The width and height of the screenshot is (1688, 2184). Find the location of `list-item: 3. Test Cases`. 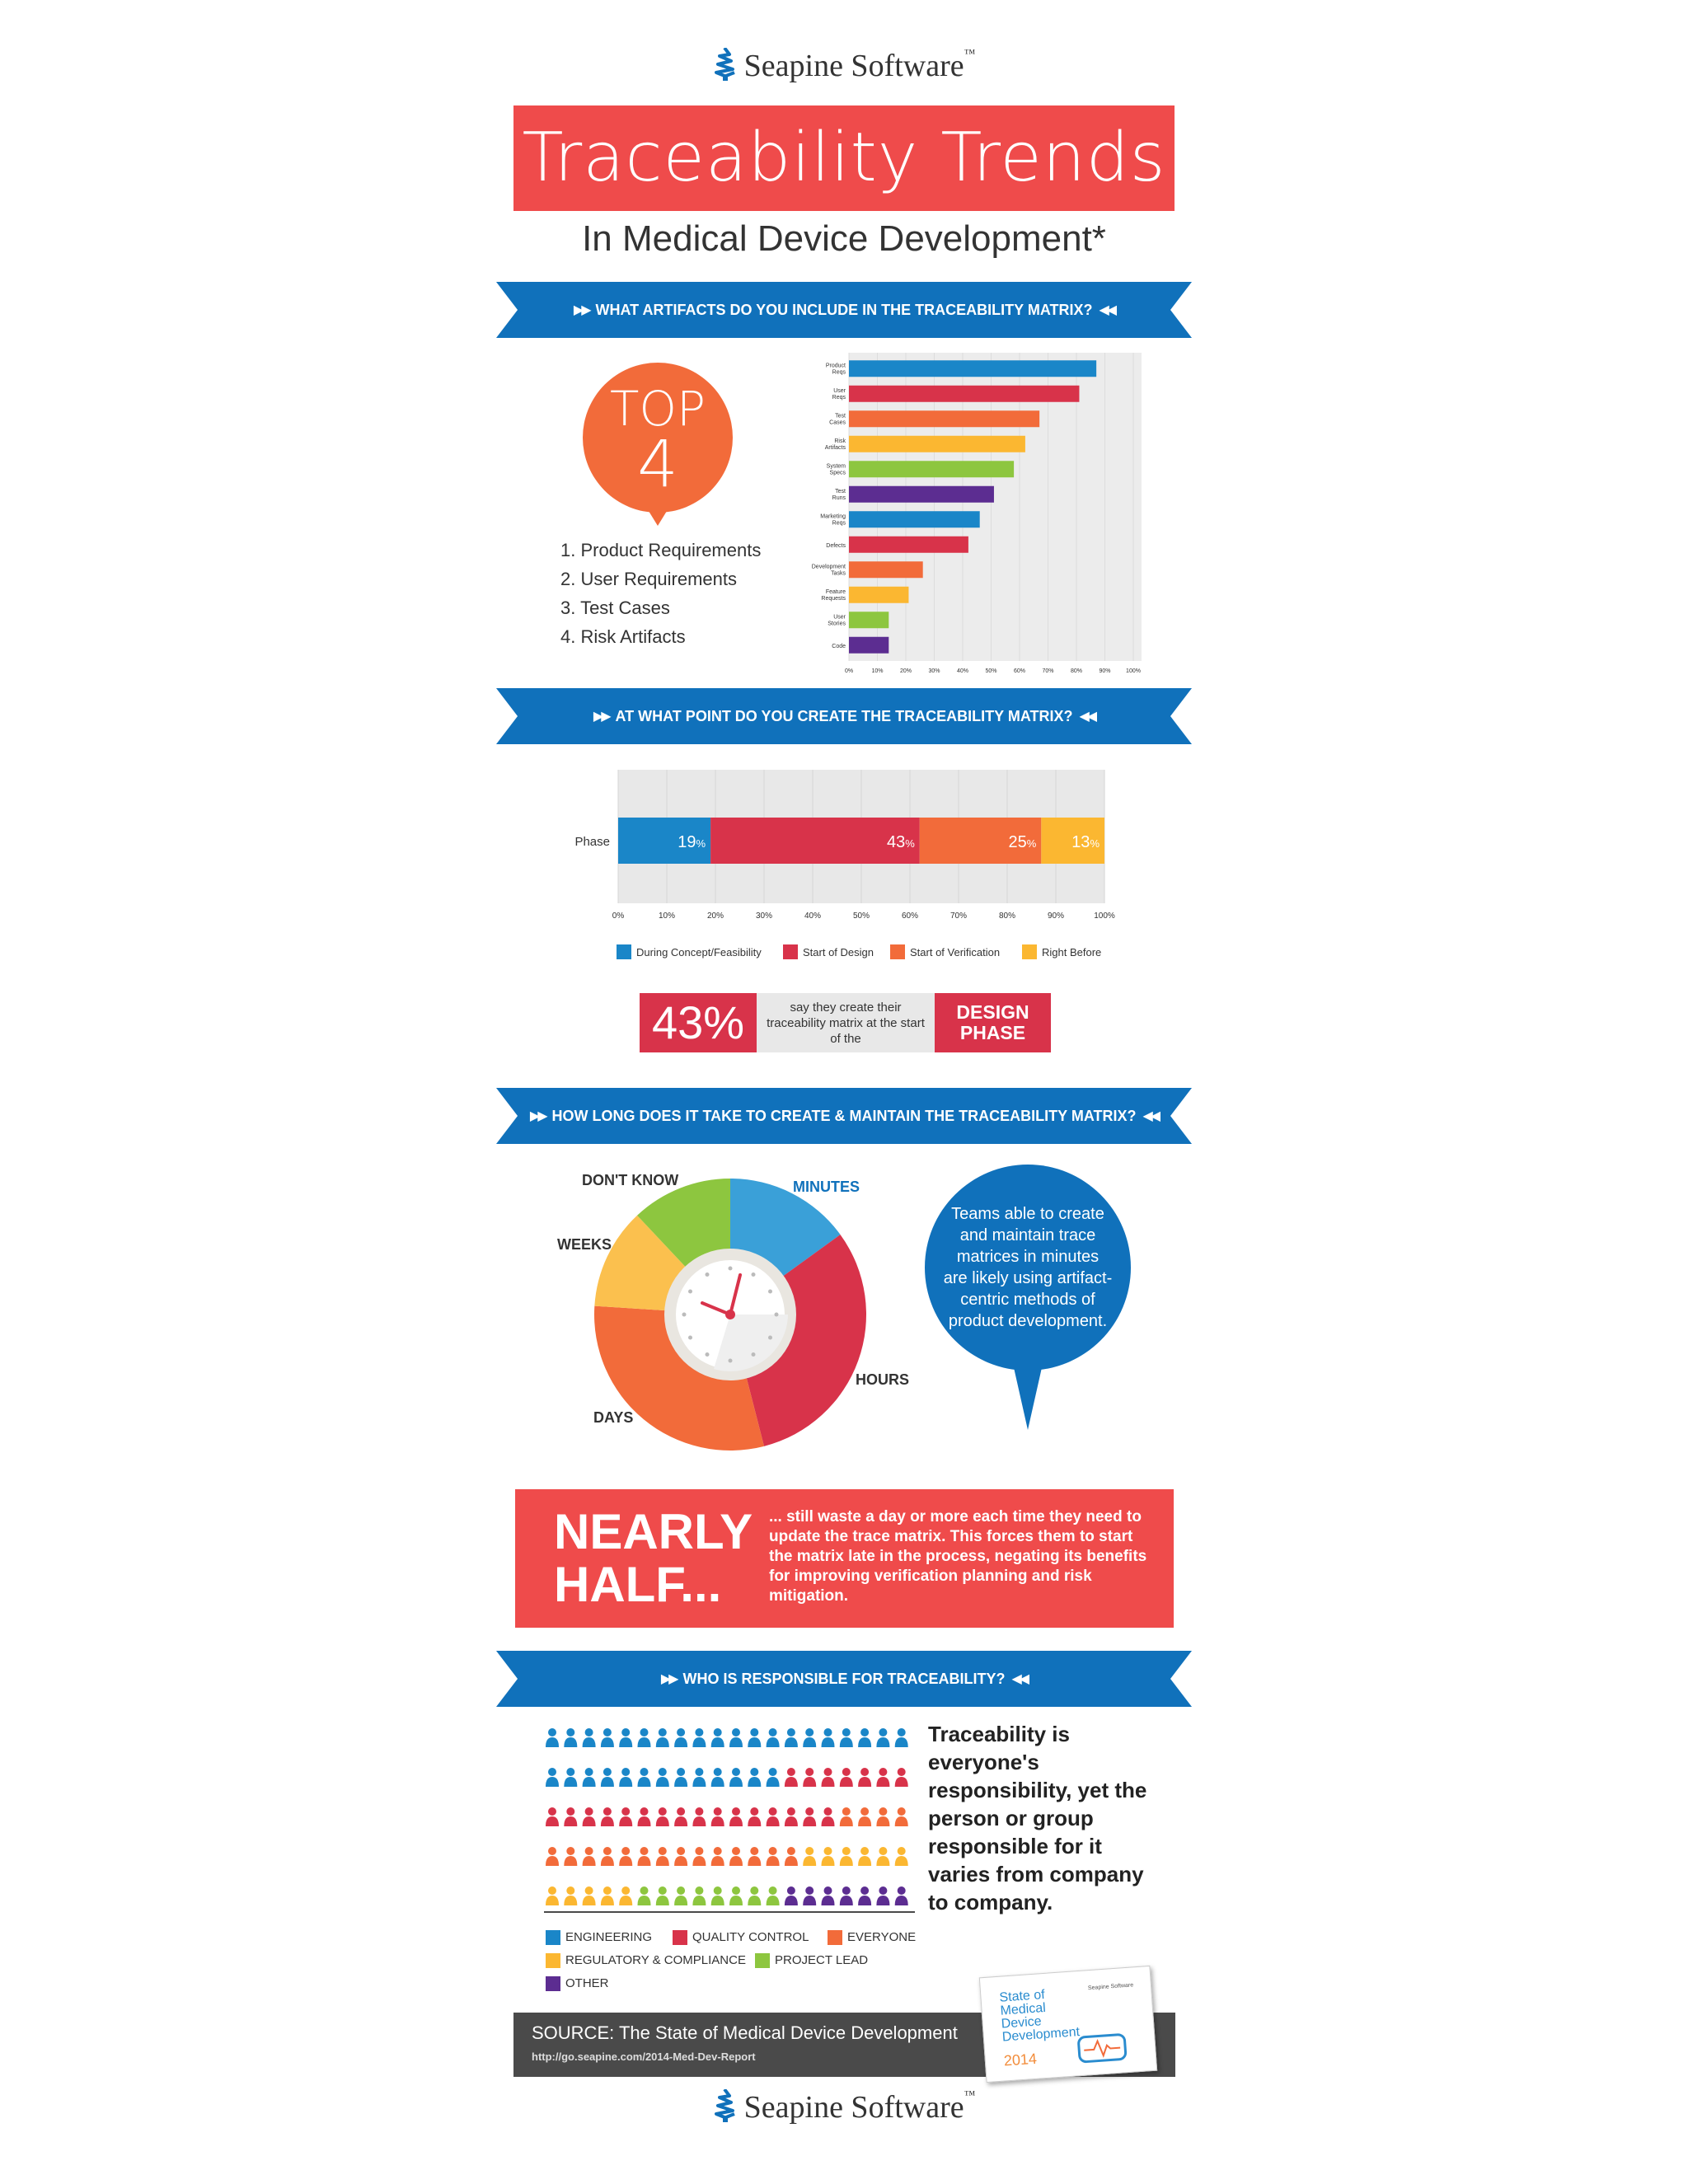

list-item: 3. Test Cases is located at coordinates (615, 608).